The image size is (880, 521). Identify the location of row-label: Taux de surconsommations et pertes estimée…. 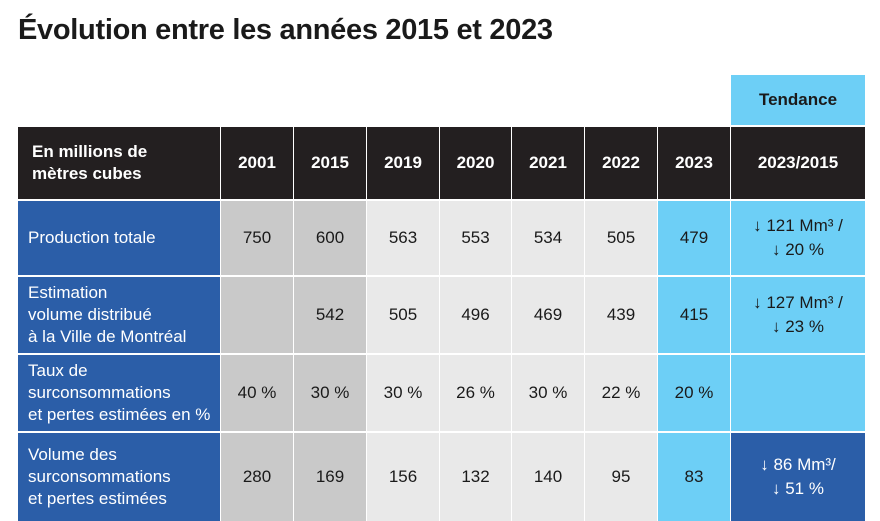
(119, 393).